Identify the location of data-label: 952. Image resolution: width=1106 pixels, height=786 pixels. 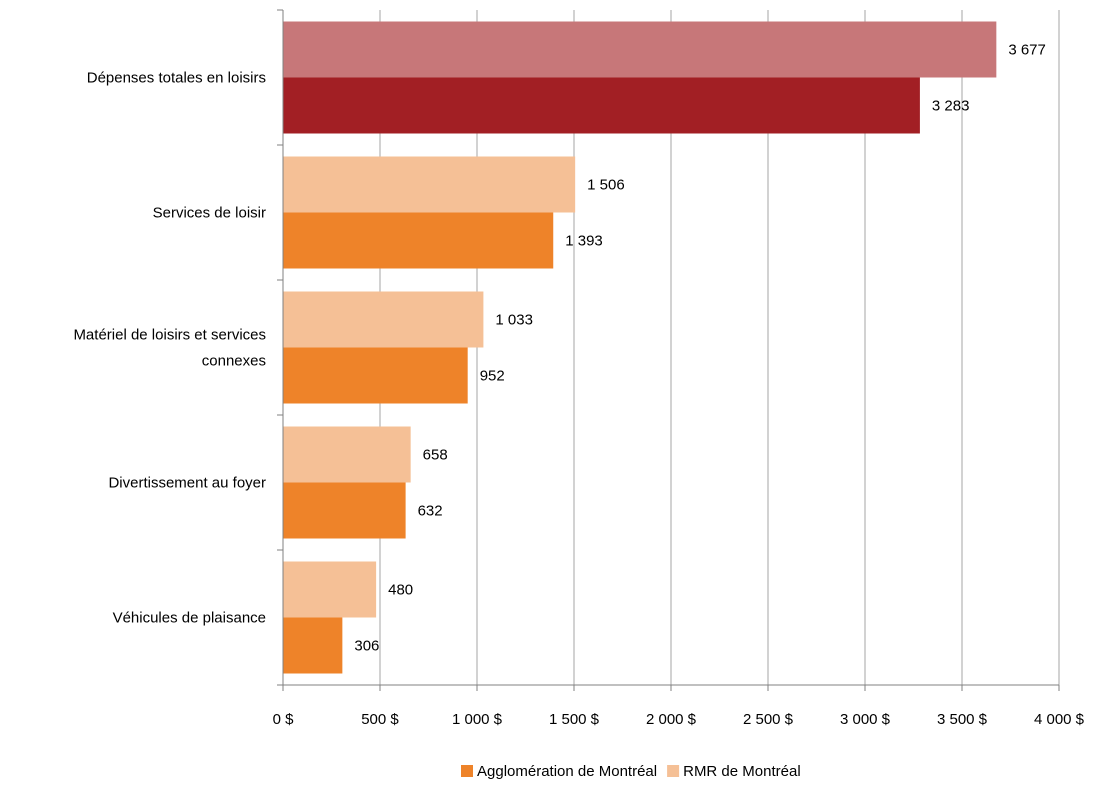
(492, 376).